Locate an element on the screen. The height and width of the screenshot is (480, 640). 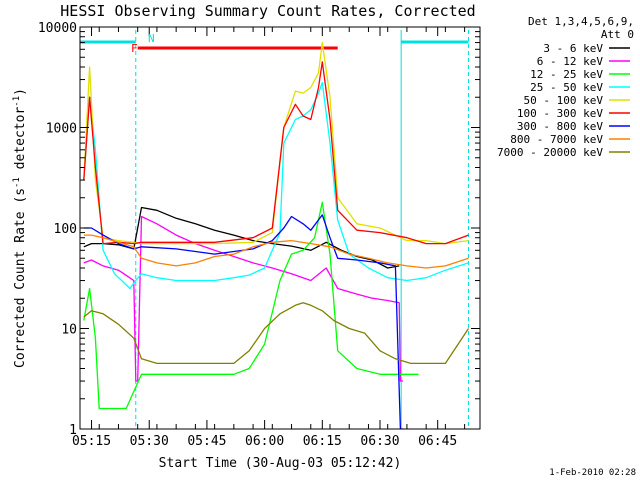
legend-header-line-1: Det 1,3,4,5,6,9, is located at coordinates (581, 21).